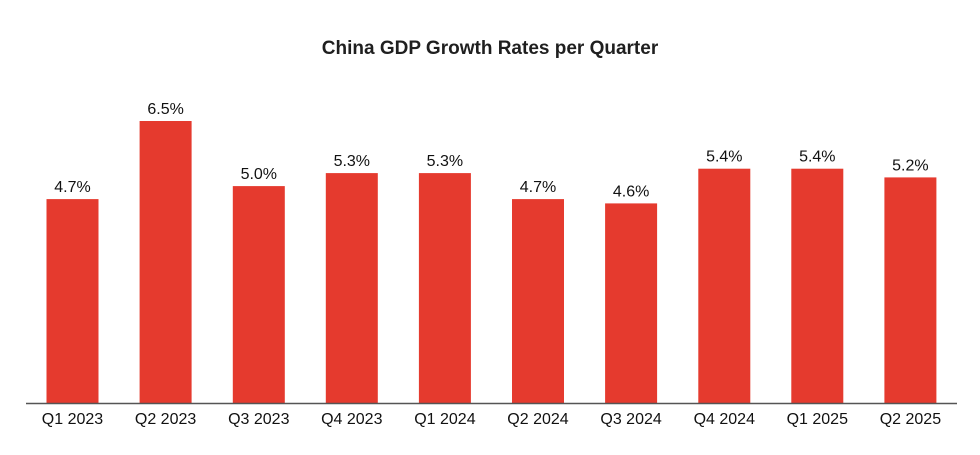 The width and height of the screenshot is (980, 455). I want to click on x-tick-label-q2-2024: Q2 2024, so click(537, 419).